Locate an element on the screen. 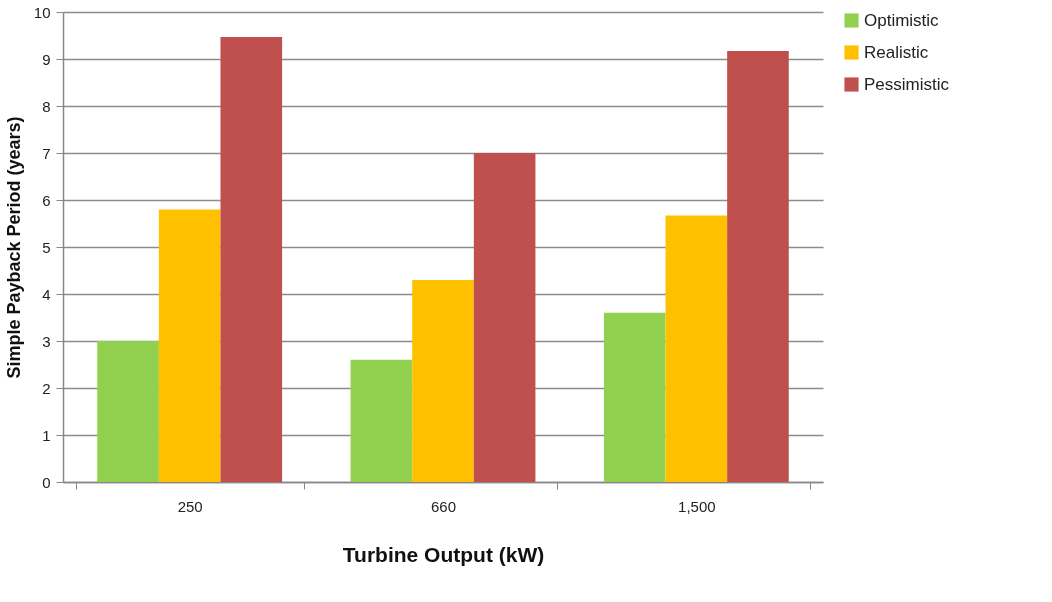 Image resolution: width=1052 pixels, height=602 pixels. legend-label: Optimistic is located at coordinates (902, 20).